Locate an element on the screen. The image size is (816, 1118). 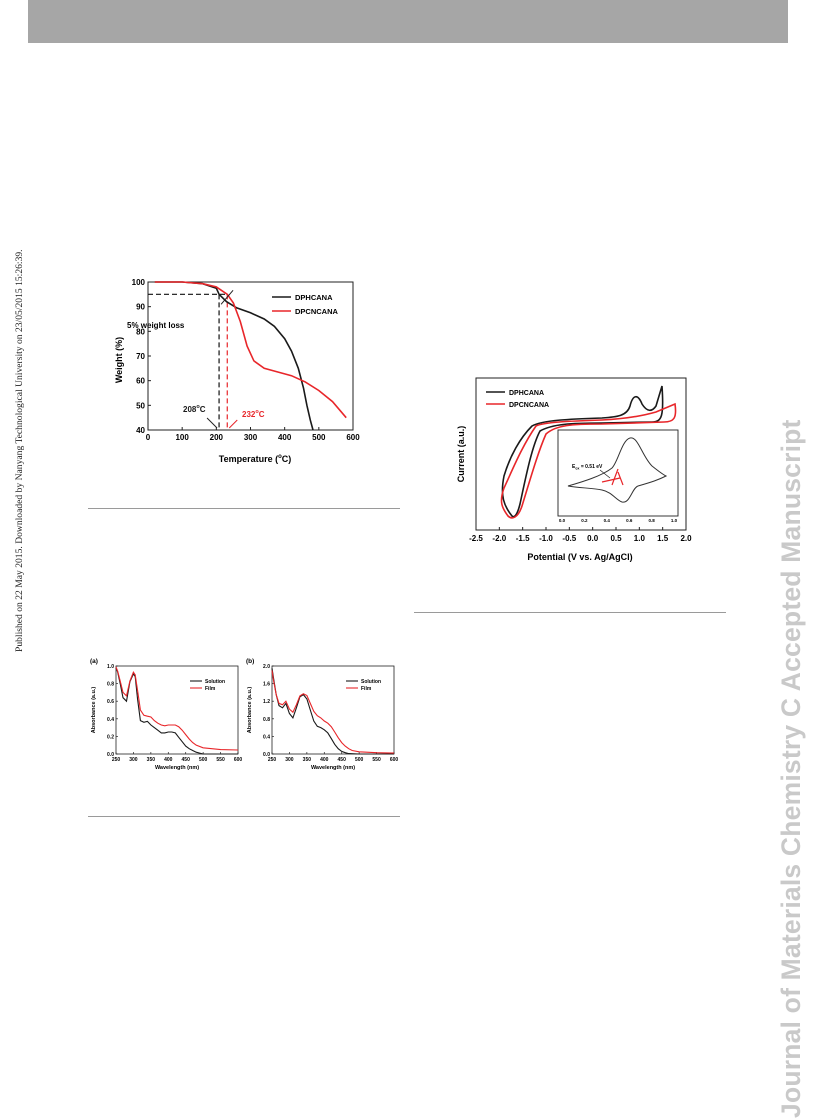
abs-b-plot-frame is located at coordinates (333, 710).